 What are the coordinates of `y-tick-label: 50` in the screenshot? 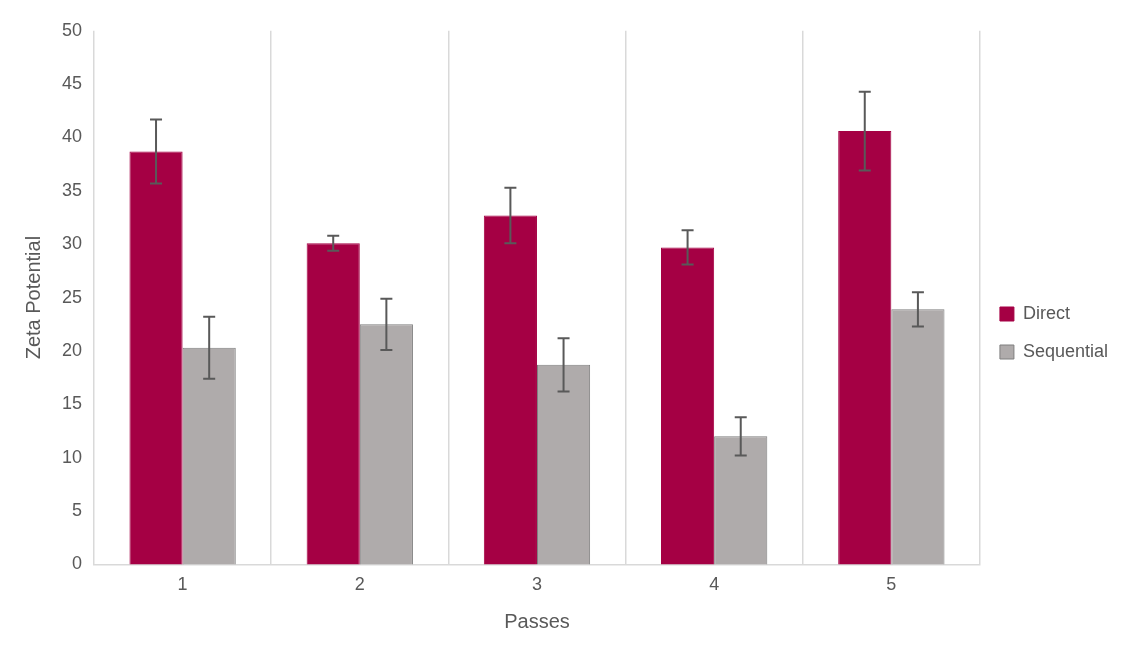 It's located at (72, 29).